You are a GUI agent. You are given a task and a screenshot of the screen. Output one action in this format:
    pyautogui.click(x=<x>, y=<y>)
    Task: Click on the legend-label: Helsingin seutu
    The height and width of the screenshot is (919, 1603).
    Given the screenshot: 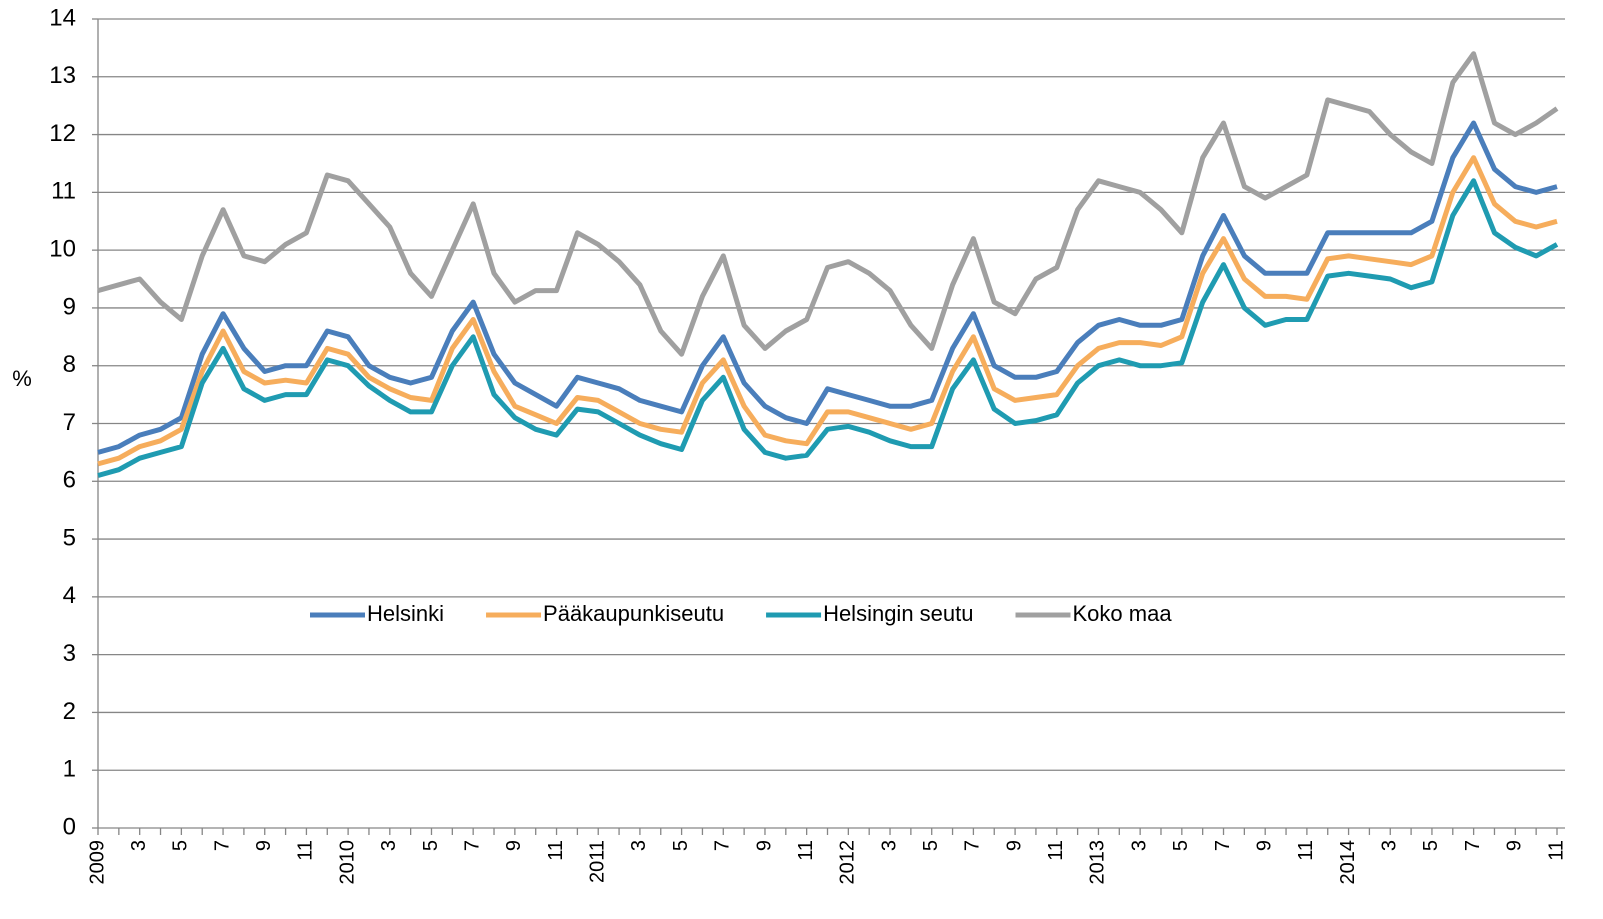 What is the action you would take?
    pyautogui.click(x=898, y=613)
    